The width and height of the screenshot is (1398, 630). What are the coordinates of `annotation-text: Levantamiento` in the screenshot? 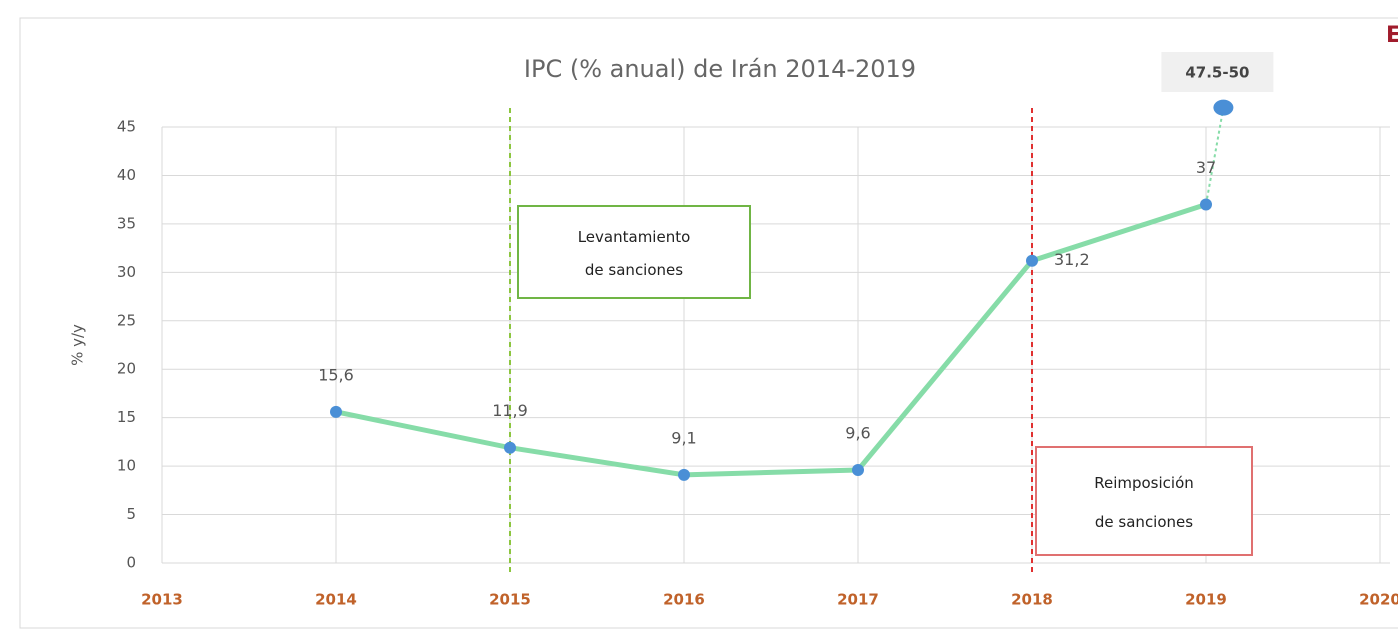 It's located at (634, 237).